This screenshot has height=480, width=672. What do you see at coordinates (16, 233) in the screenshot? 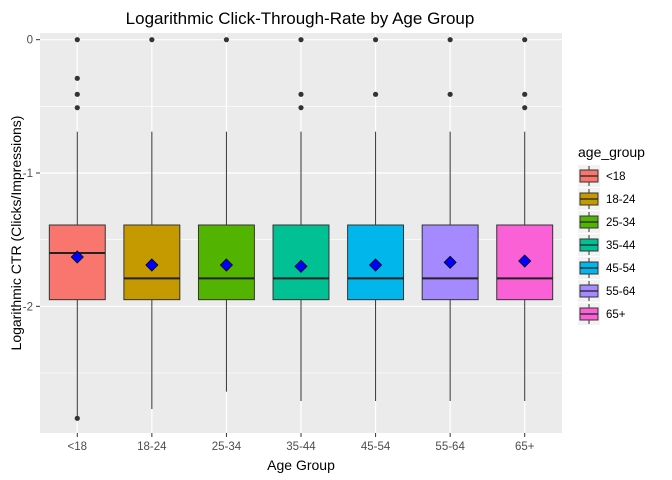
I see `y-axis-title: Logarithmic CTR (Clicks/Impressions)` at bounding box center [16, 233].